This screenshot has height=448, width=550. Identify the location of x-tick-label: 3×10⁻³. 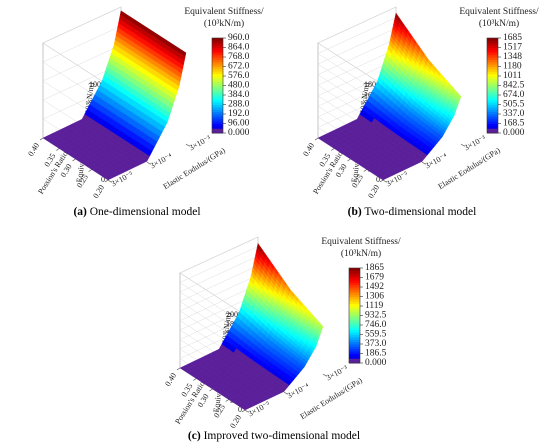
(475, 142).